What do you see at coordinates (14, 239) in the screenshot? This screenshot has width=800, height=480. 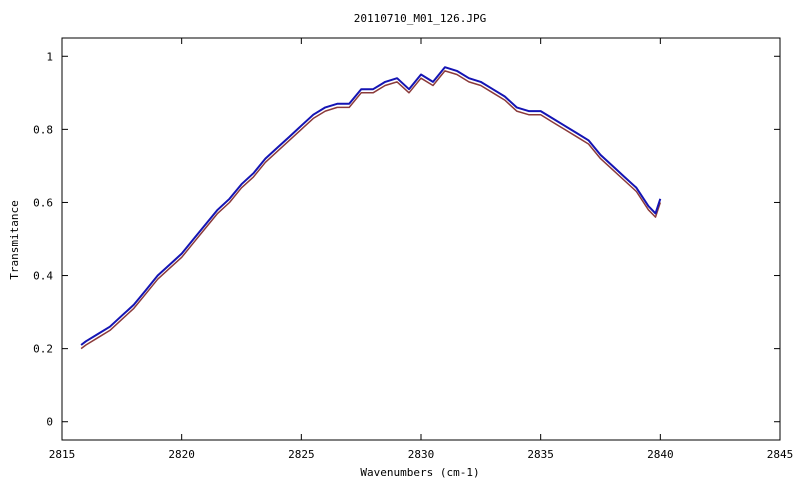 I see `y-axis-label: Transmitance` at bounding box center [14, 239].